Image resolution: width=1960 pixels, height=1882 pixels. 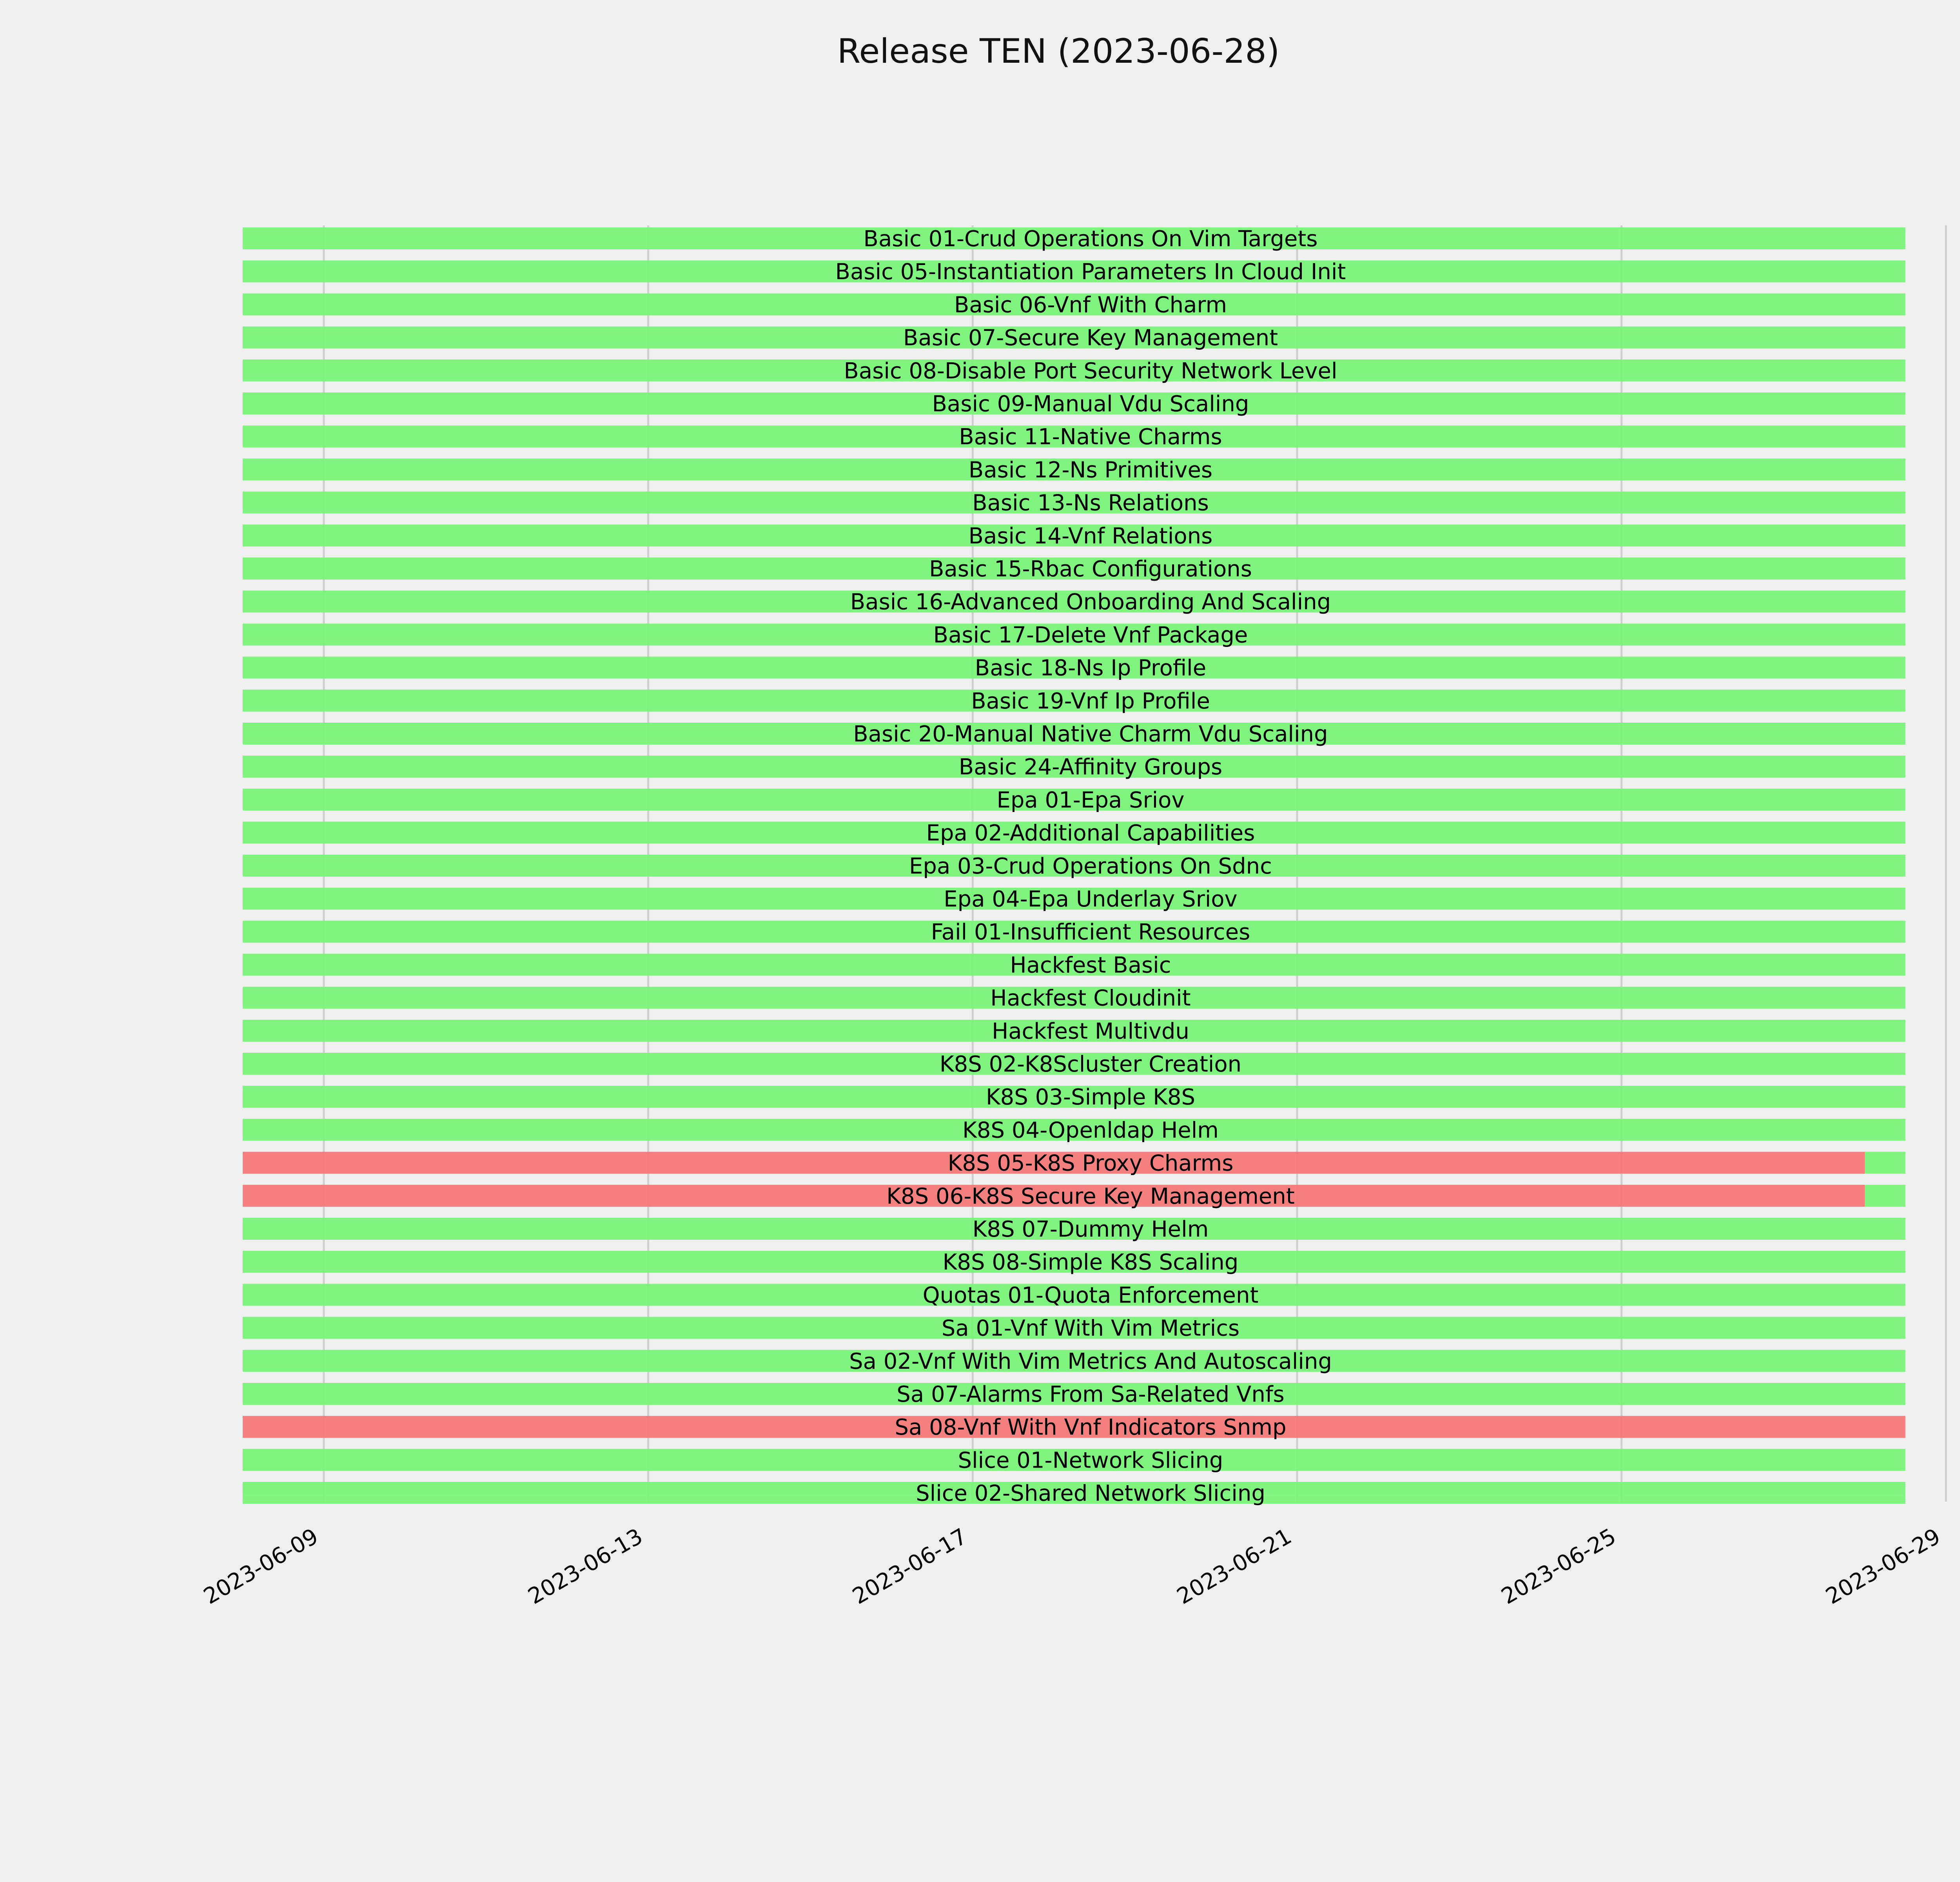 What do you see at coordinates (1091, 1262) in the screenshot?
I see `test-name-label: K8S 08-Simple K8S Scaling` at bounding box center [1091, 1262].